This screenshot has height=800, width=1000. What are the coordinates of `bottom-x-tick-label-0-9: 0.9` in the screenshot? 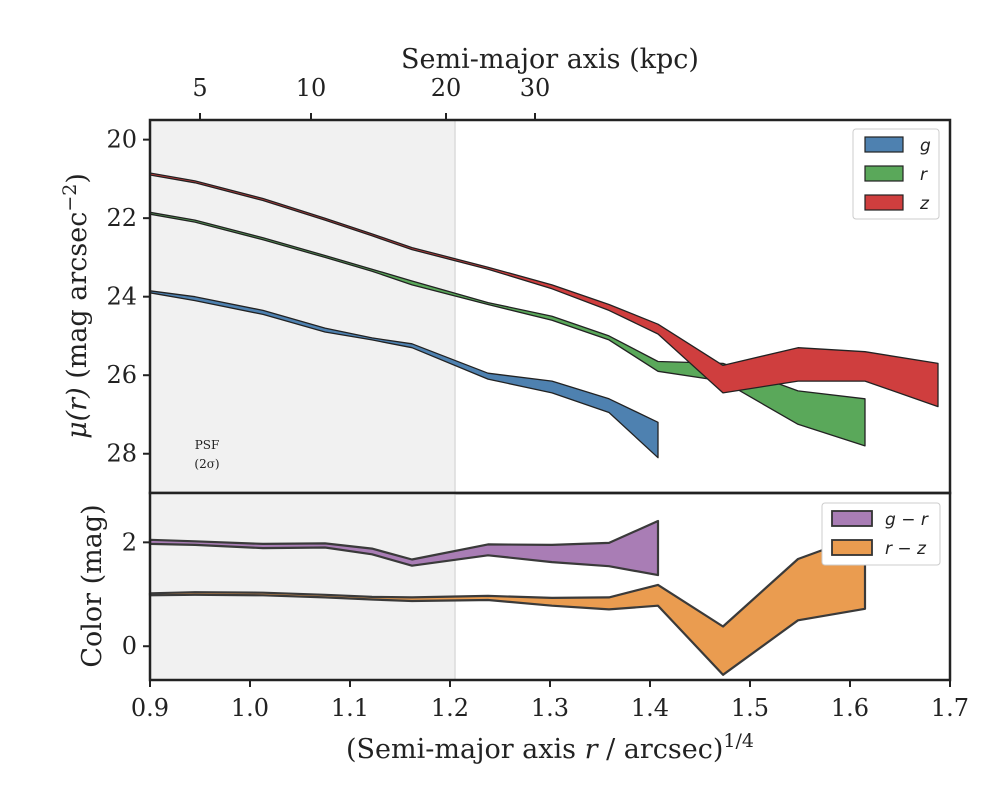 It's located at (150, 708).